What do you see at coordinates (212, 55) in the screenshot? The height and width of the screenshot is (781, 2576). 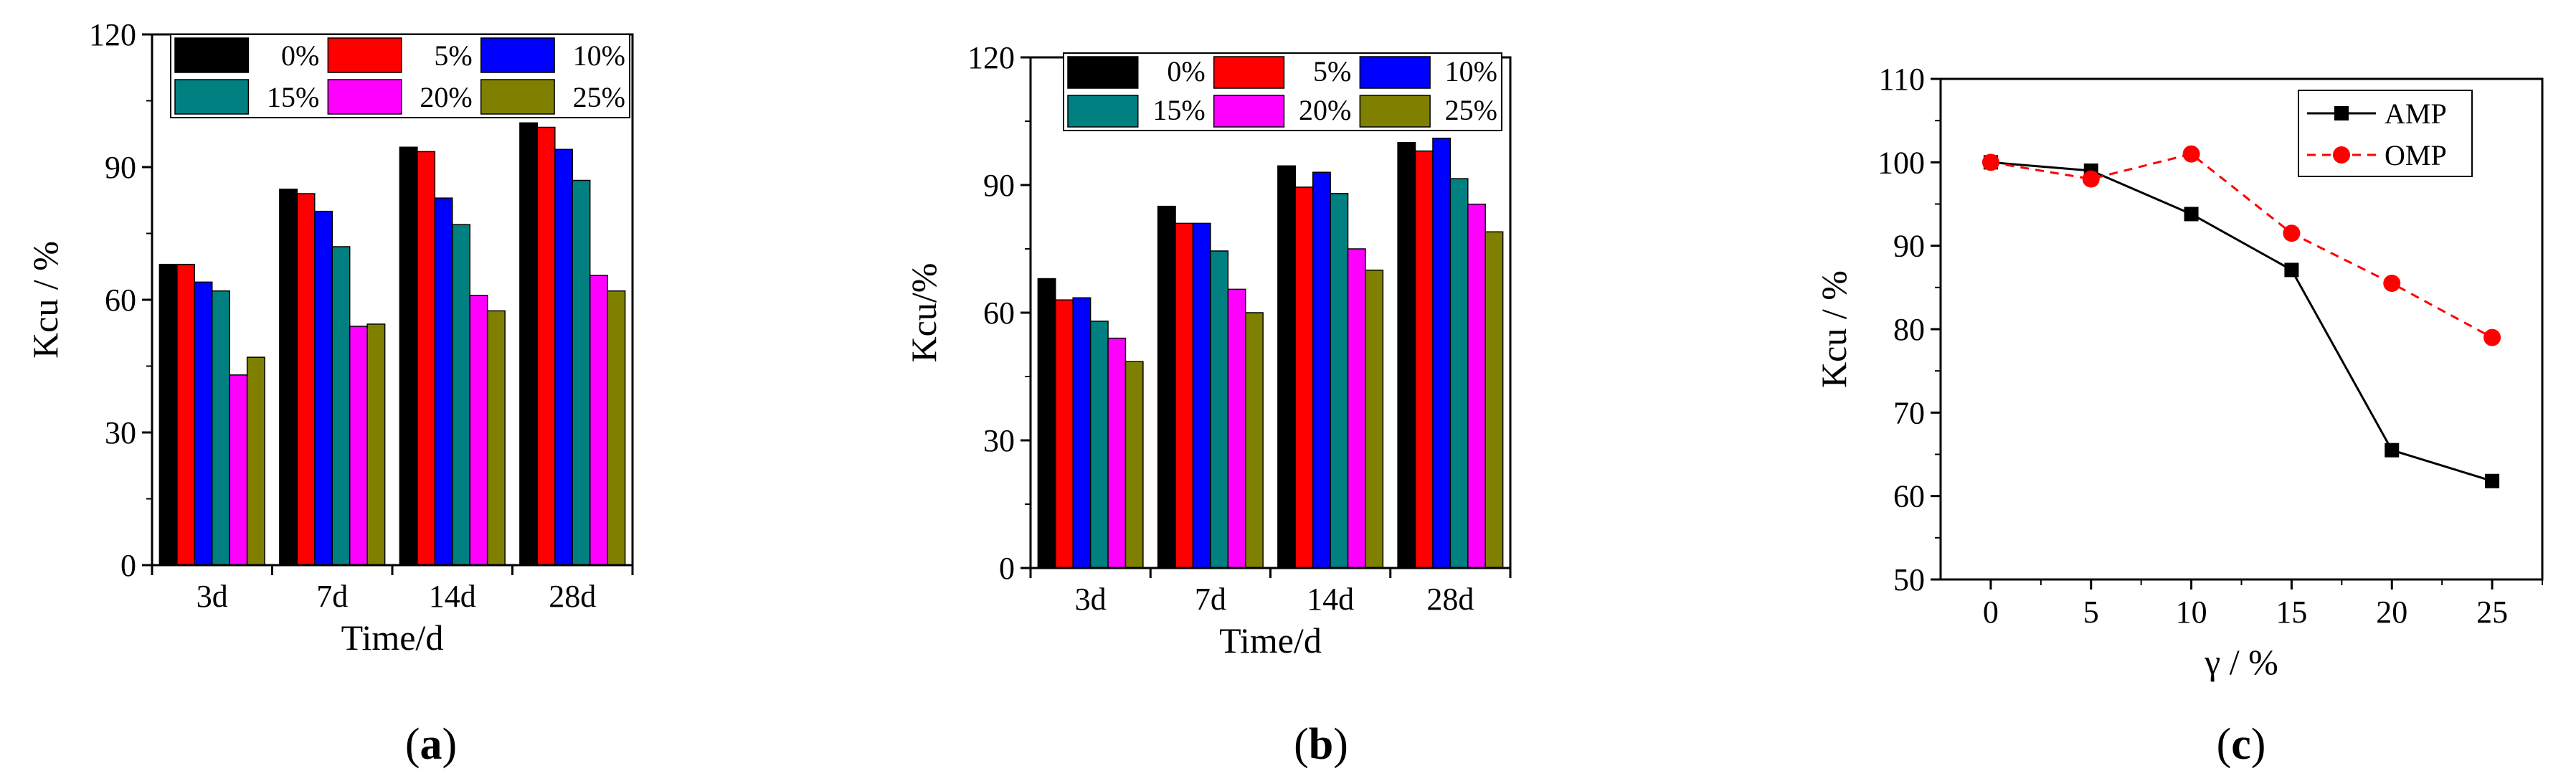 I see `legend-swatch-0pct` at bounding box center [212, 55].